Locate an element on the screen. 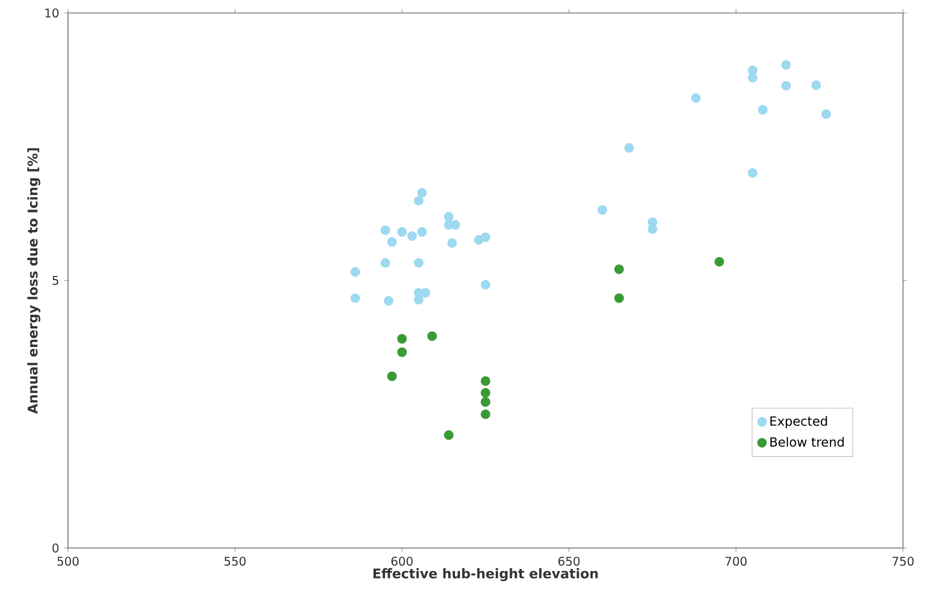 This screenshot has height=595, width=928. y-tick-label: 0 is located at coordinates (55, 548).